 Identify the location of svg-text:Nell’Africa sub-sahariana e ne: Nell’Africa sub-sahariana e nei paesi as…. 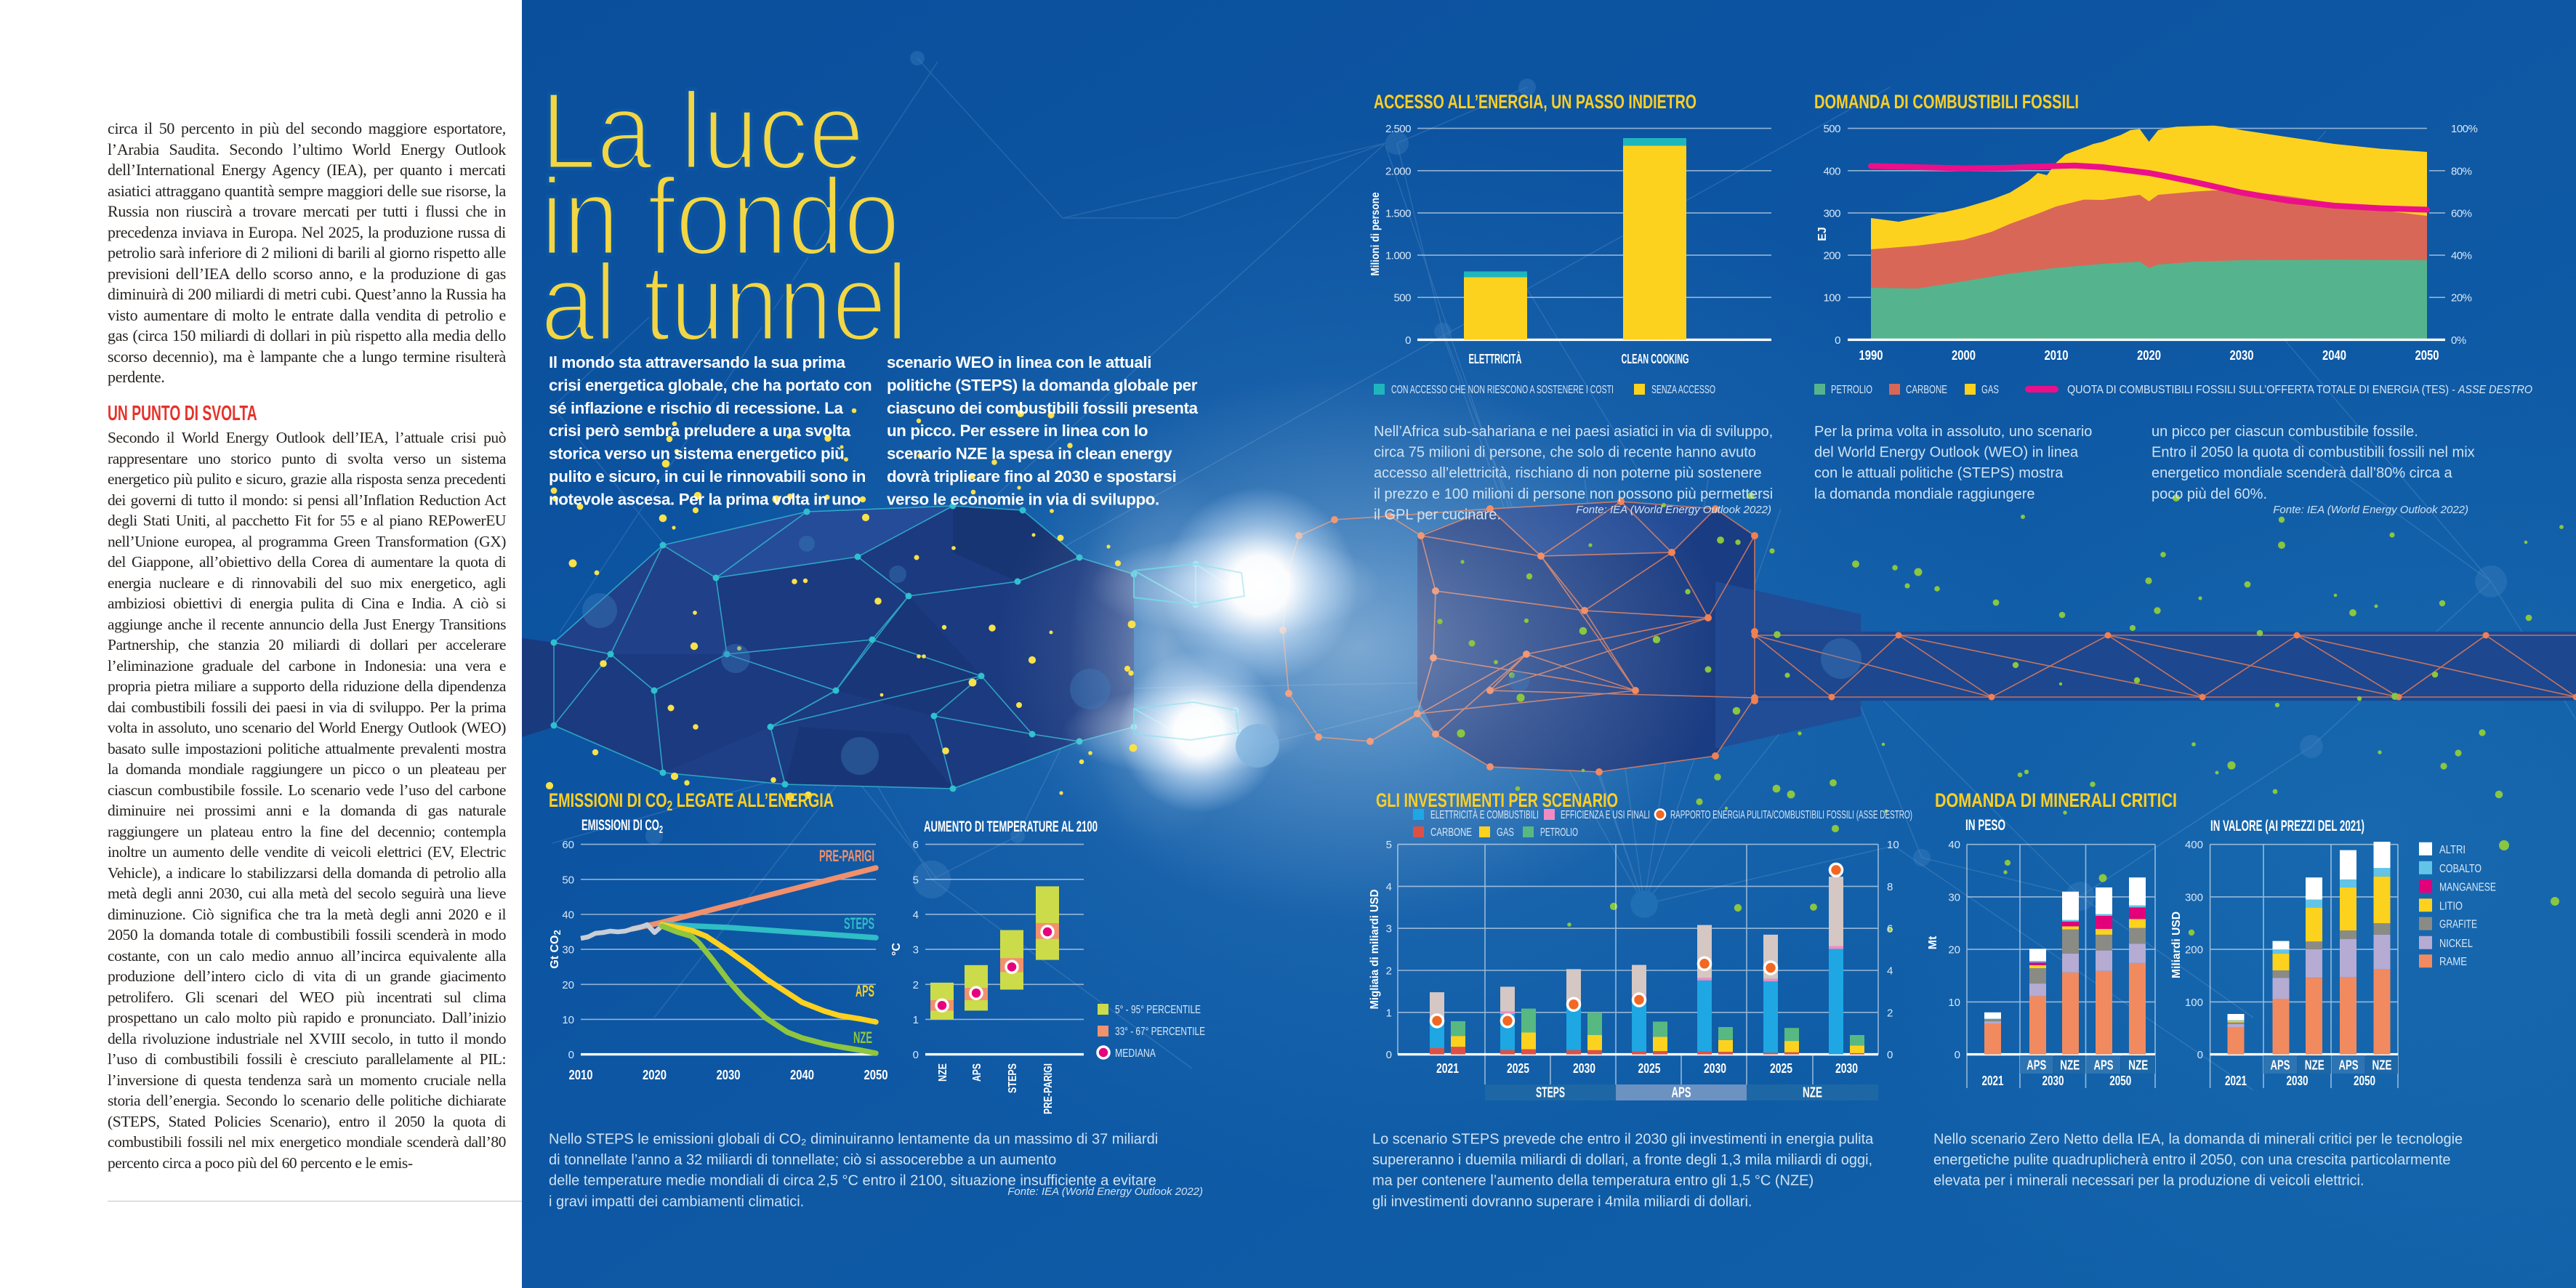
(1573, 432).